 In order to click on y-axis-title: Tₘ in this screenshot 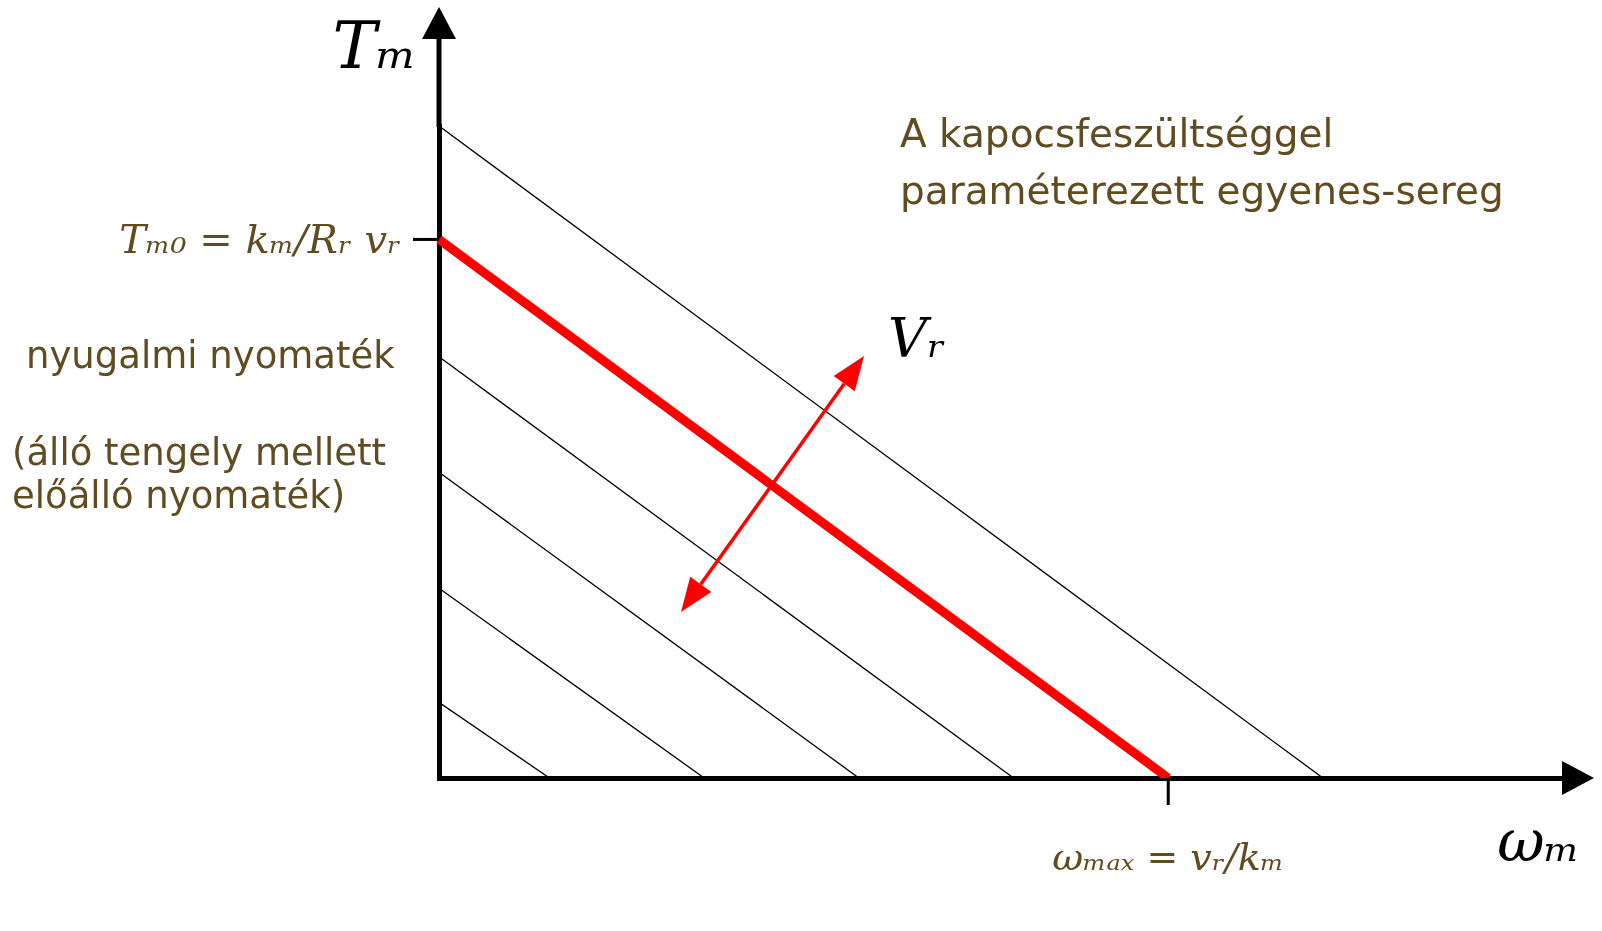, I will do `click(374, 45)`.